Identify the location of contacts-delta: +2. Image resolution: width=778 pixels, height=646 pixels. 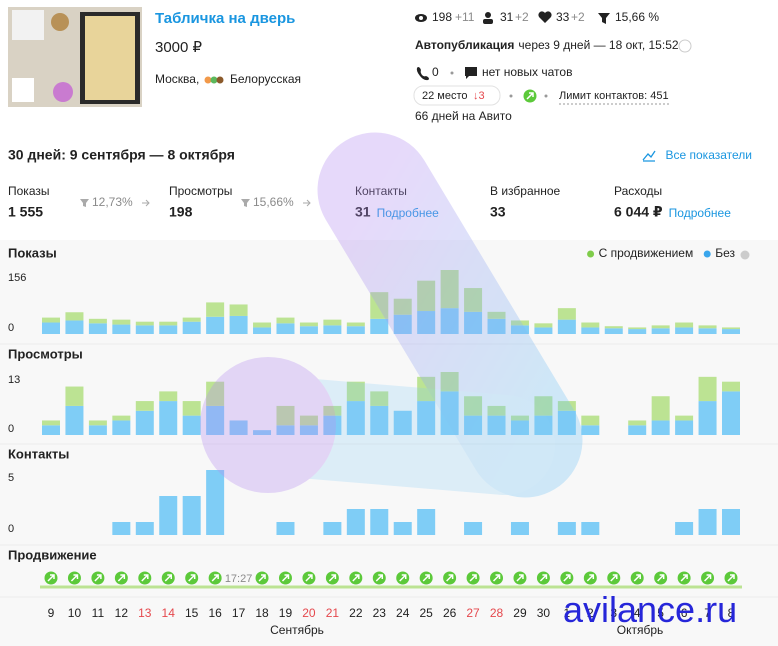
(522, 17).